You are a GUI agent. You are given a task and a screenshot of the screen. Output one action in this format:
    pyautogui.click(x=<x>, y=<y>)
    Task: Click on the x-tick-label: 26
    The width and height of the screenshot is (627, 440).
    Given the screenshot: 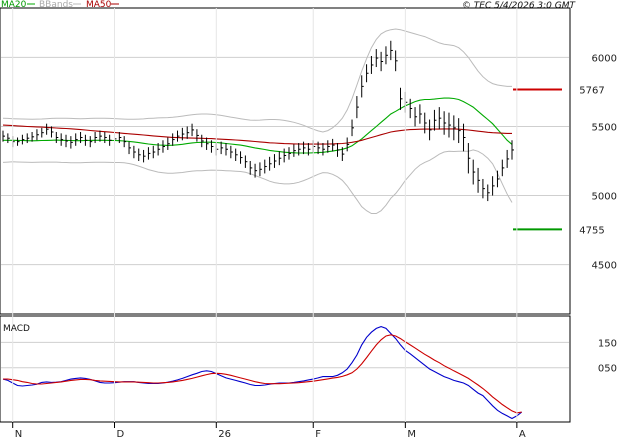 What is the action you would take?
    pyautogui.click(x=224, y=434)
    